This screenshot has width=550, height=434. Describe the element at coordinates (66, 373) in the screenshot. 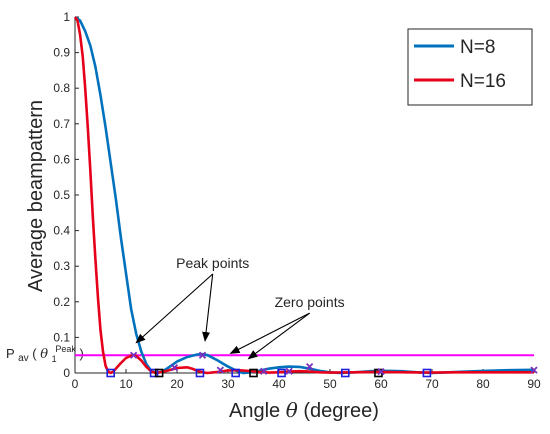

I see `y-tick-label: 0` at that location.